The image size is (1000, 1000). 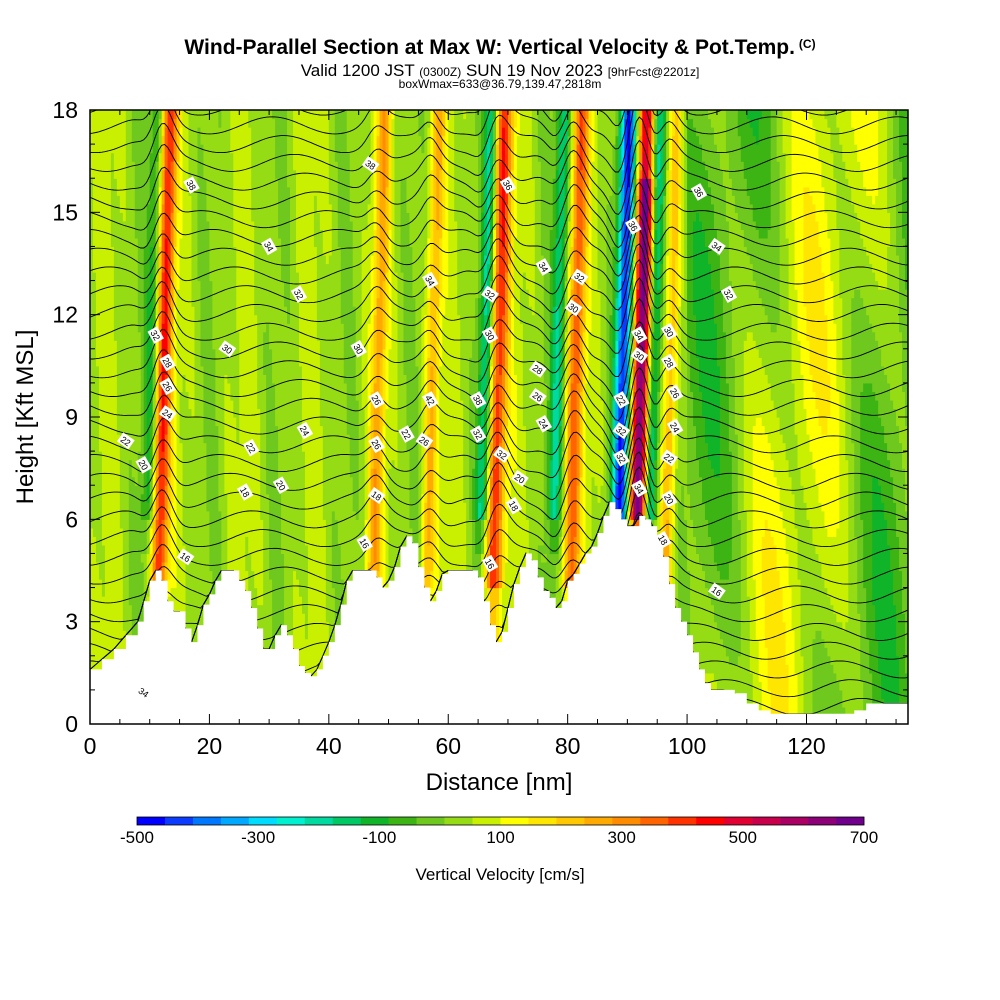 I want to click on valid-utc: (0300Z), so click(x=440, y=72).